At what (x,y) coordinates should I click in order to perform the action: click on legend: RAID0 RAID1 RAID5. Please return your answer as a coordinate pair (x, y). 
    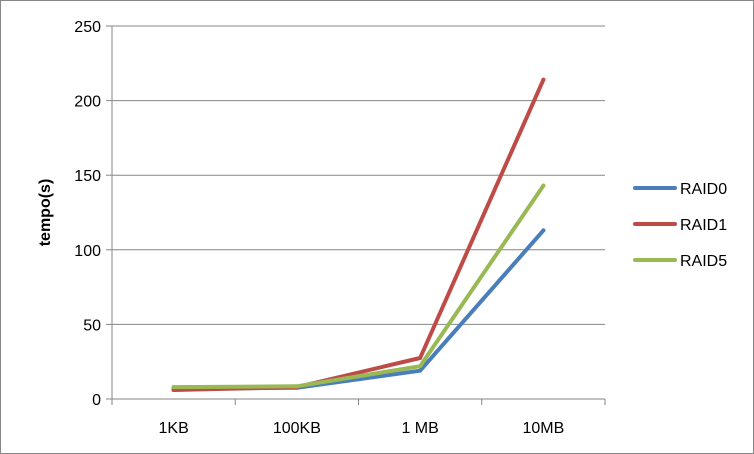
    Looking at the image, I should click on (680, 225).